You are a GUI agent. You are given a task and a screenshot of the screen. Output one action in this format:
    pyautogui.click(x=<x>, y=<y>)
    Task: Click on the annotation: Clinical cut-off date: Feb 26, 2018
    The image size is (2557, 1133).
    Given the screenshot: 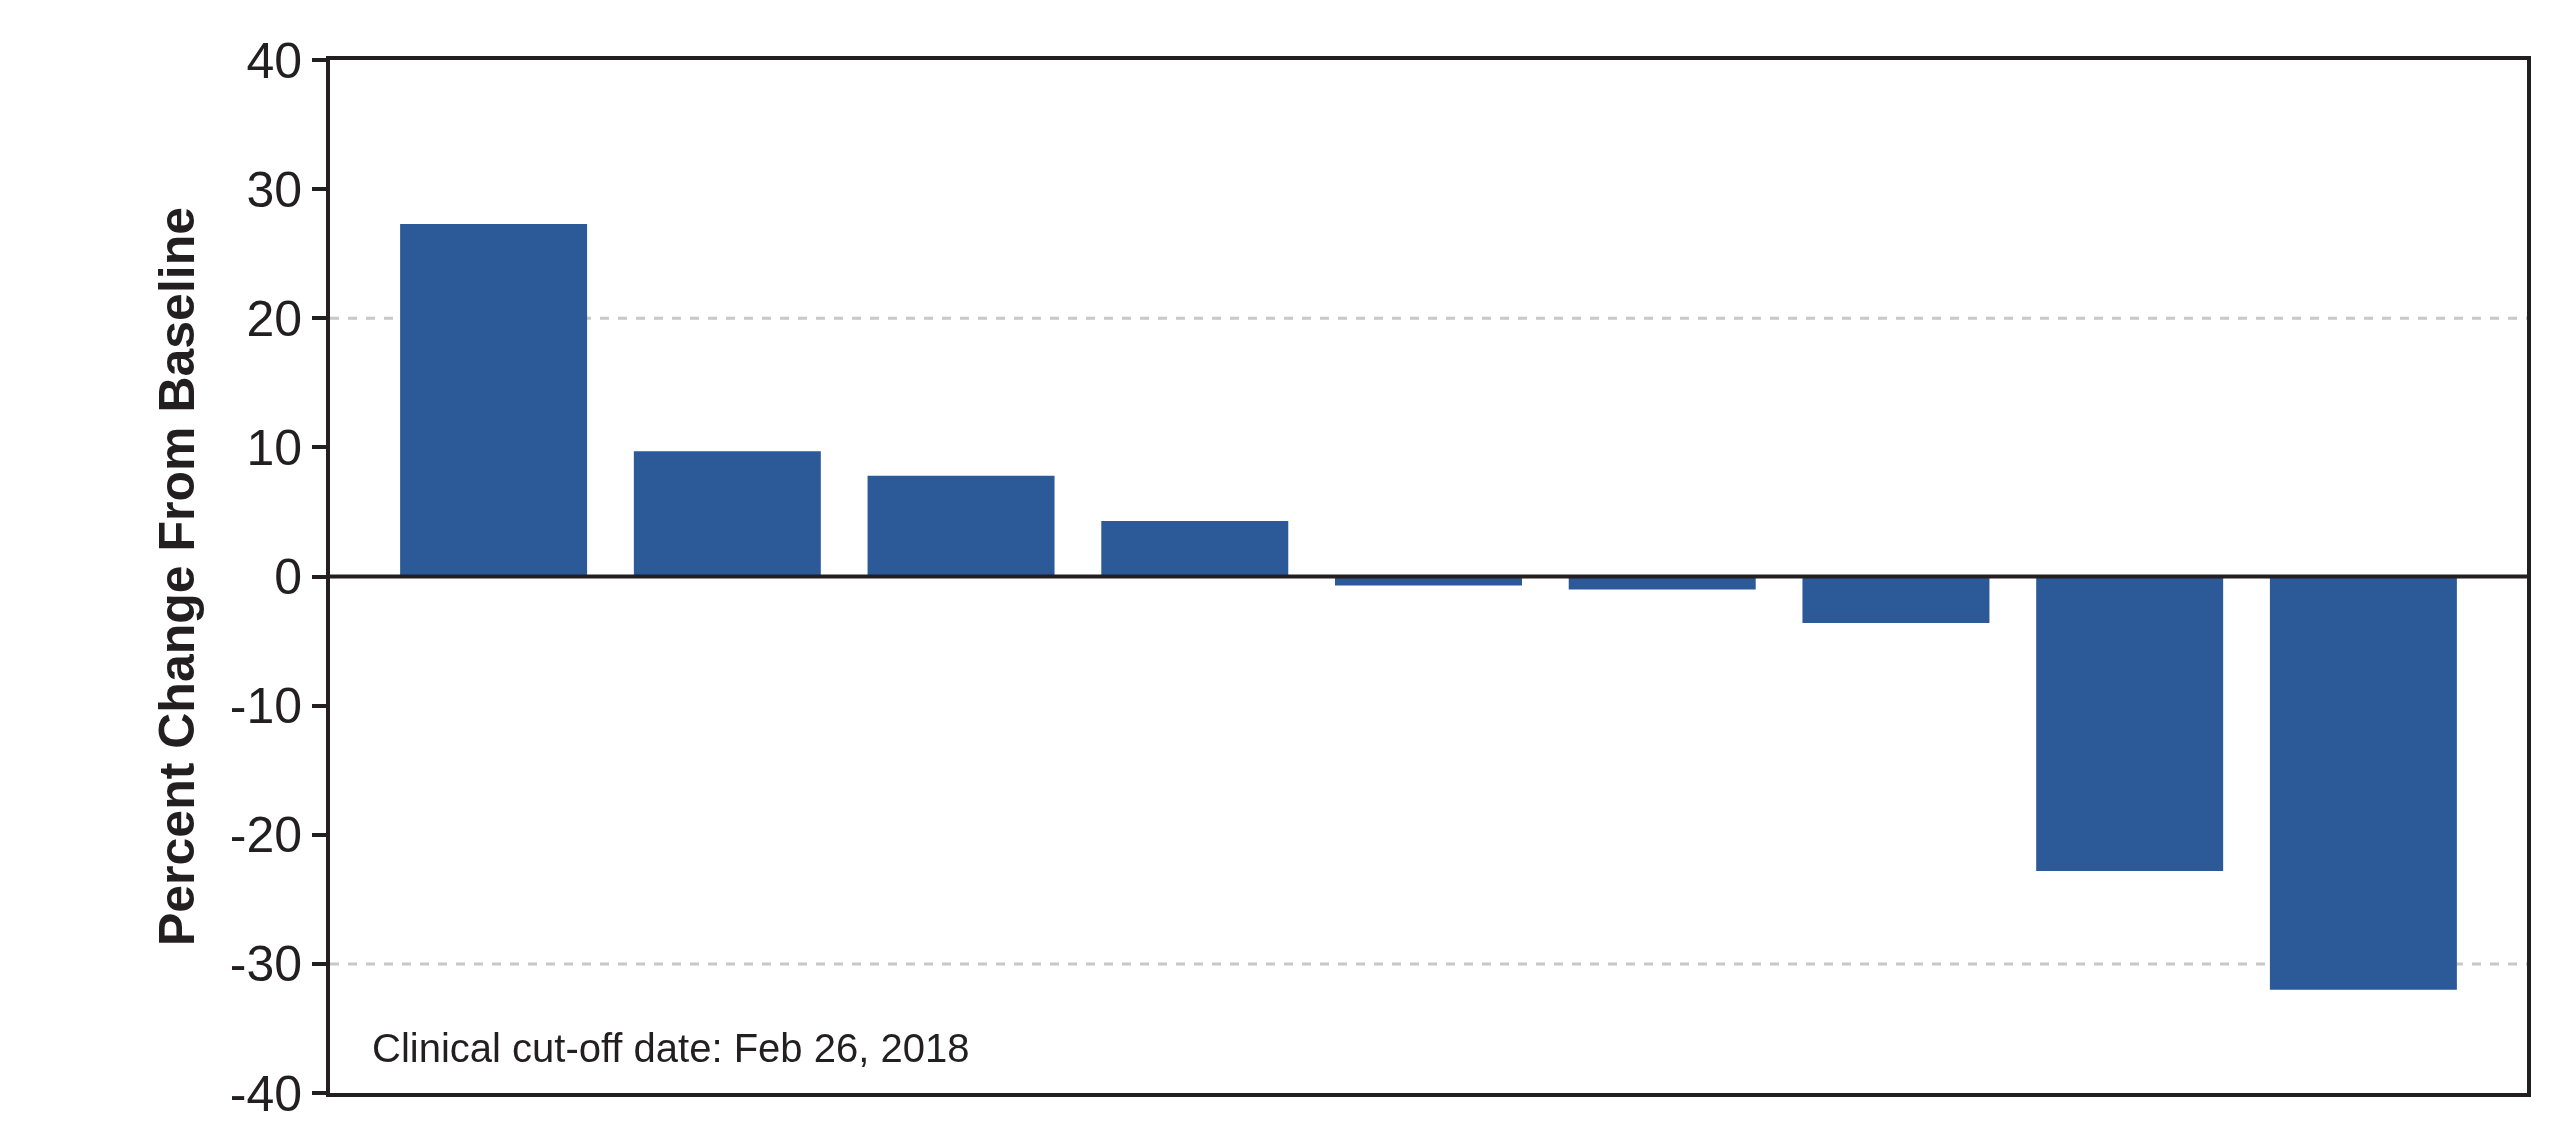 What is the action you would take?
    pyautogui.click(x=671, y=1048)
    